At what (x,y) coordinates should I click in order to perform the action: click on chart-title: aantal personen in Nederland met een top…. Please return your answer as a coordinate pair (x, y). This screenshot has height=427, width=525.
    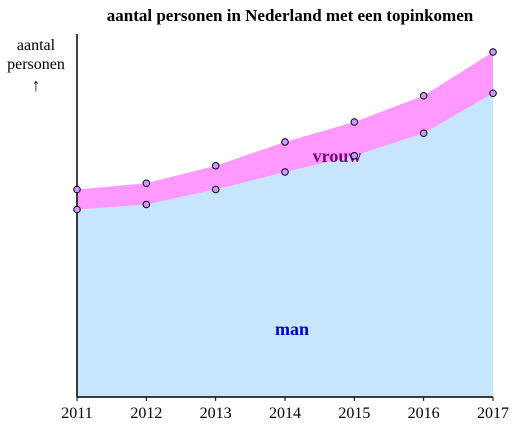
    Looking at the image, I should click on (290, 15).